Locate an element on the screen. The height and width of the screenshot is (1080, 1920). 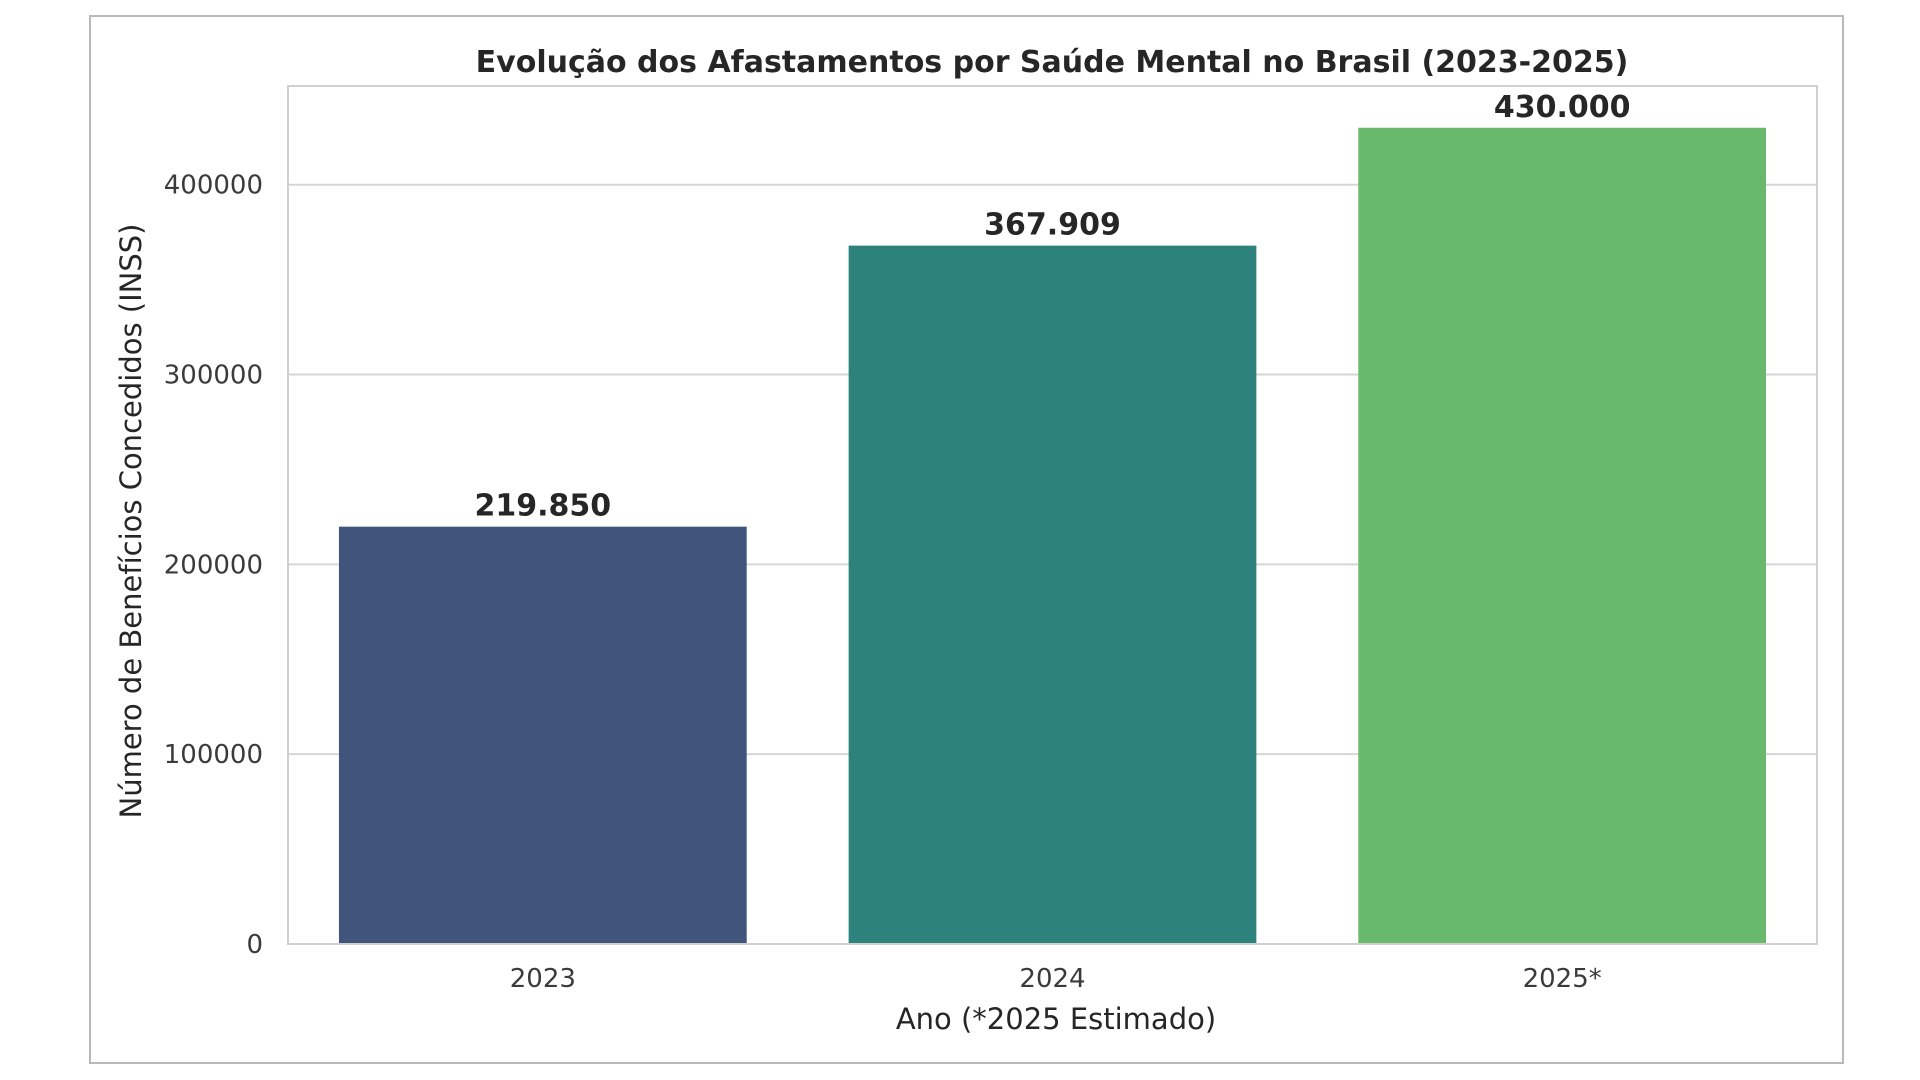
data-label: 367.909 is located at coordinates (1052, 225).